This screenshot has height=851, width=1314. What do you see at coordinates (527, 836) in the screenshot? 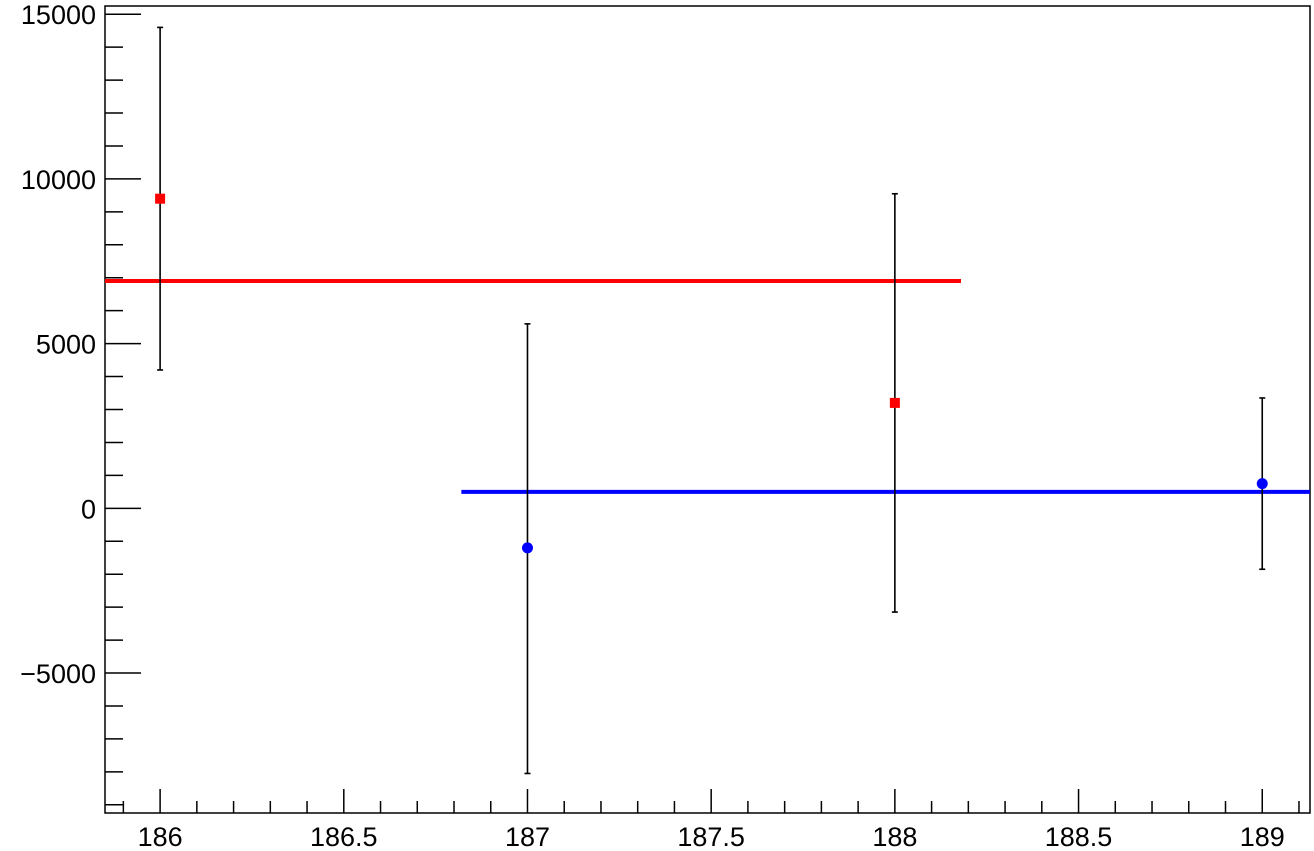
I see `x-tick-label: 187` at bounding box center [527, 836].